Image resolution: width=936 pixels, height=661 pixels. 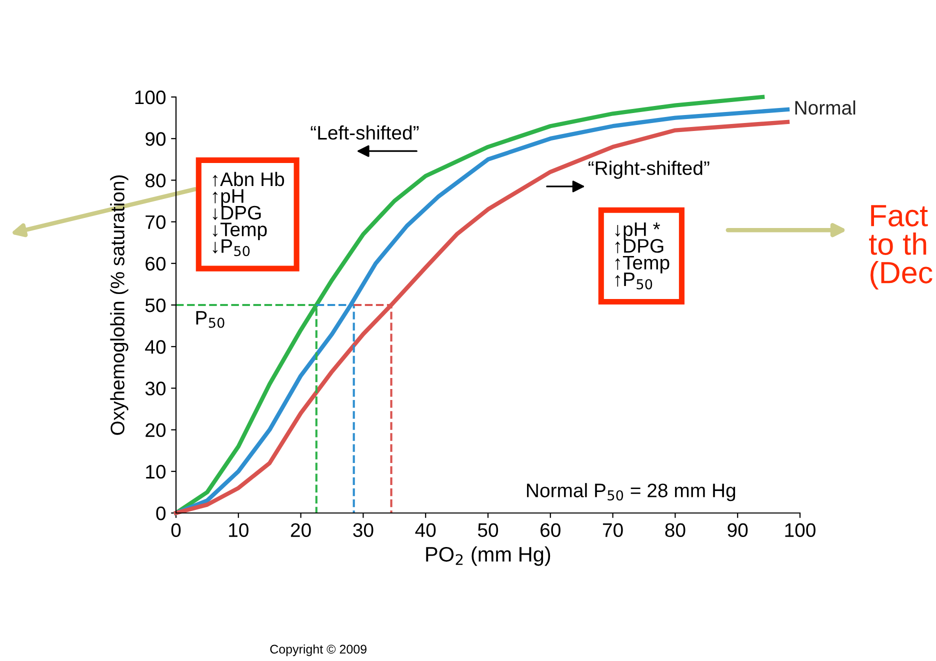 I want to click on text: Fact to th (Dec, so click(x=900, y=247).